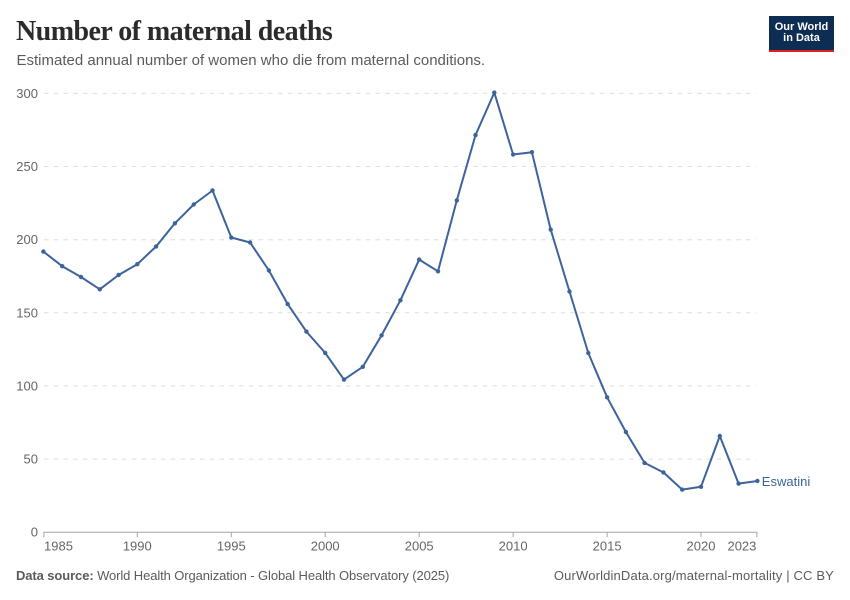 The height and width of the screenshot is (600, 850). I want to click on svg-text: 50, so click(31, 459).